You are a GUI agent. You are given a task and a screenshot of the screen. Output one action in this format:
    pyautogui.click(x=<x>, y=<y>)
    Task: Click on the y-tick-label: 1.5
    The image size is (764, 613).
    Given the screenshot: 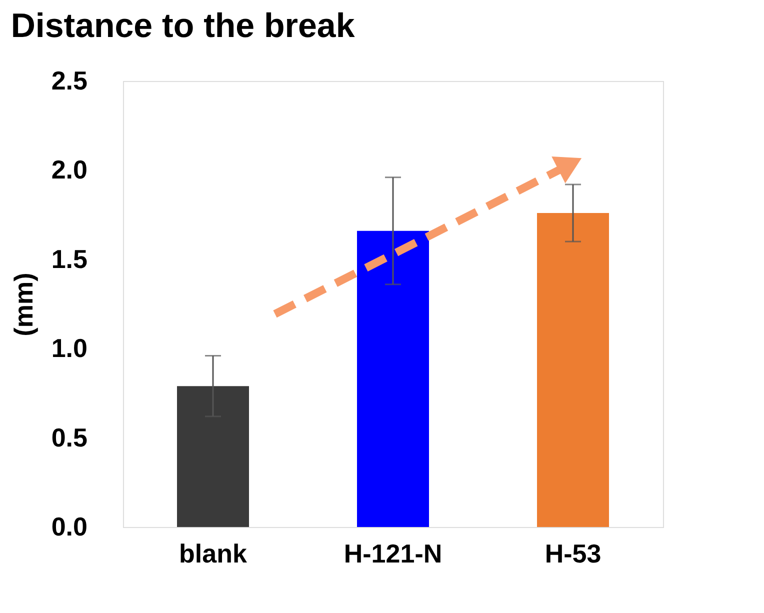 What is the action you would take?
    pyautogui.click(x=69, y=259)
    